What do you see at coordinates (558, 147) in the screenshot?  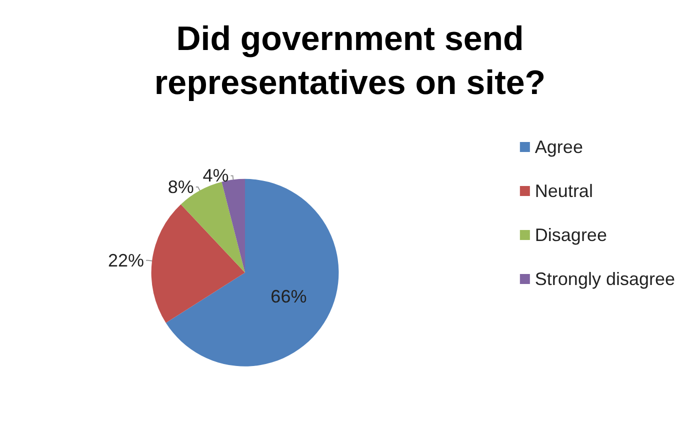 I see `legend-label: Agree` at bounding box center [558, 147].